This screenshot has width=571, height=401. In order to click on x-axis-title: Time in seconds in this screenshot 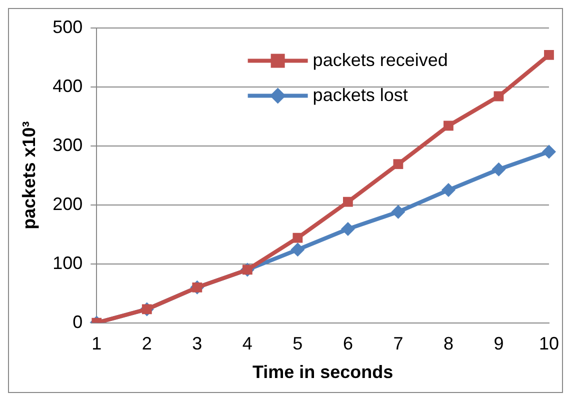, I will do `click(323, 372)`.